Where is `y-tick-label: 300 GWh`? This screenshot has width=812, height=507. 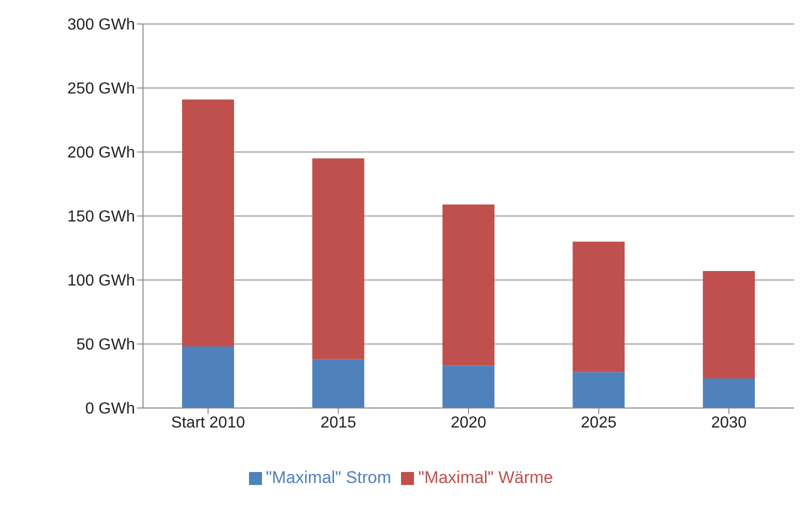
y-tick-label: 300 GWh is located at coordinates (101, 25).